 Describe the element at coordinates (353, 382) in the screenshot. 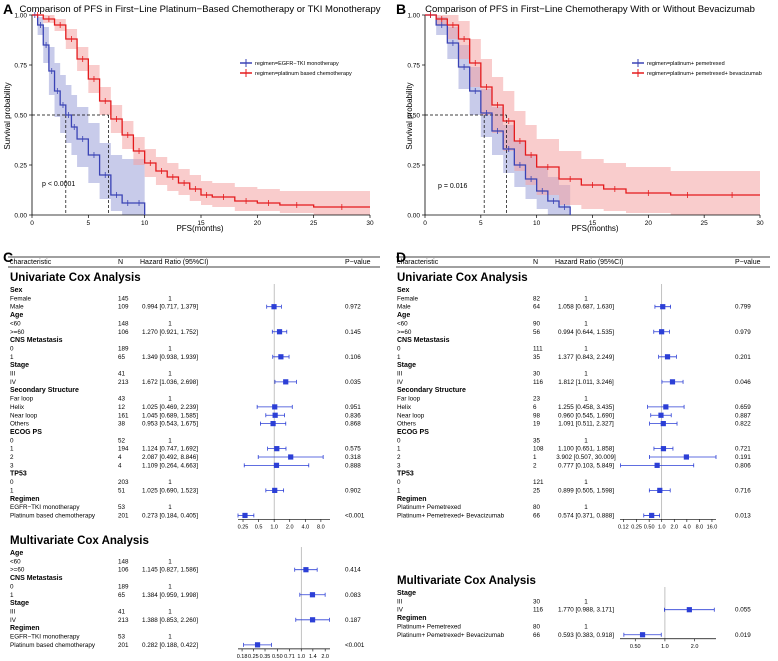

I see `forest-row-p: 0.035` at that location.